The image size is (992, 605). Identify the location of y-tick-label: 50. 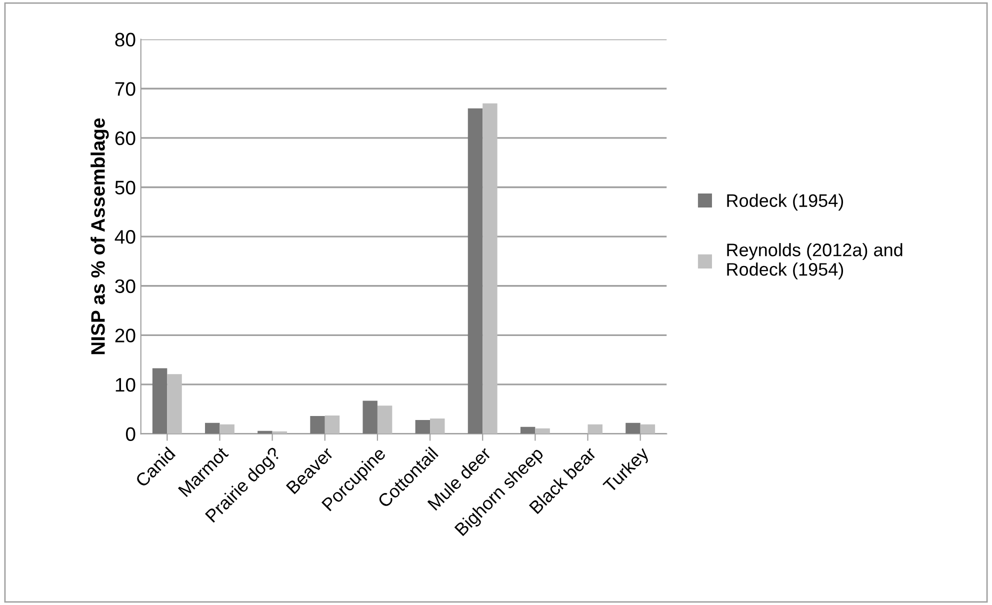
(125, 187).